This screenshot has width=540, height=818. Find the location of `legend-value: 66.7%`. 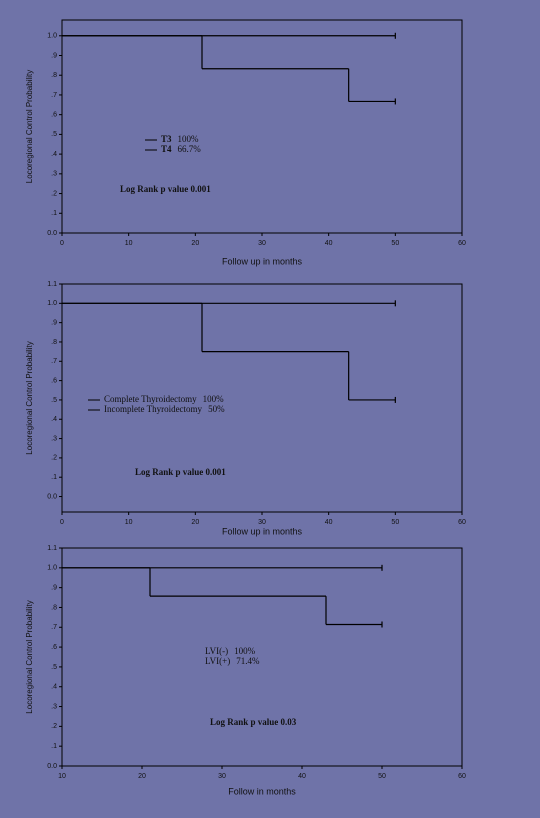

legend-value: 66.7% is located at coordinates (190, 149).